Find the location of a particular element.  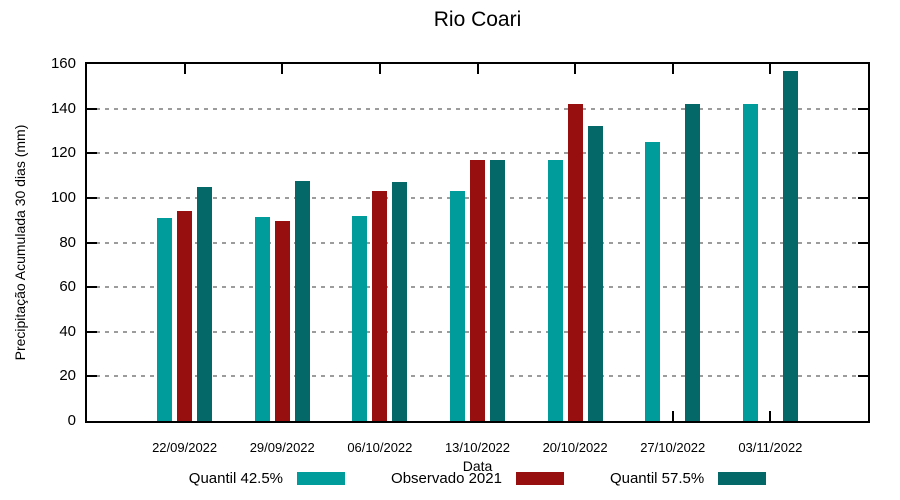

legend-item-observado-2021: Observado 2021 is located at coordinates (477, 478).